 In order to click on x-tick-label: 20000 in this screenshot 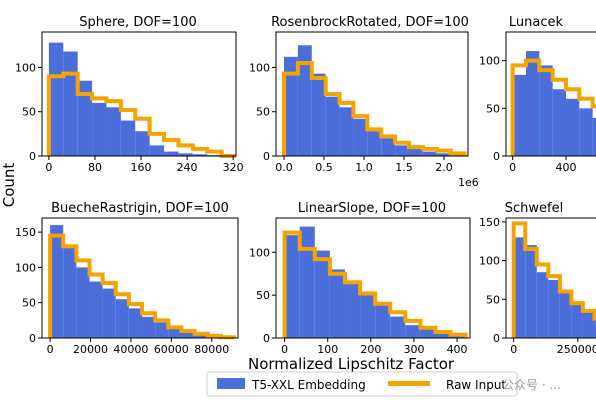, I will do `click(90, 349)`.